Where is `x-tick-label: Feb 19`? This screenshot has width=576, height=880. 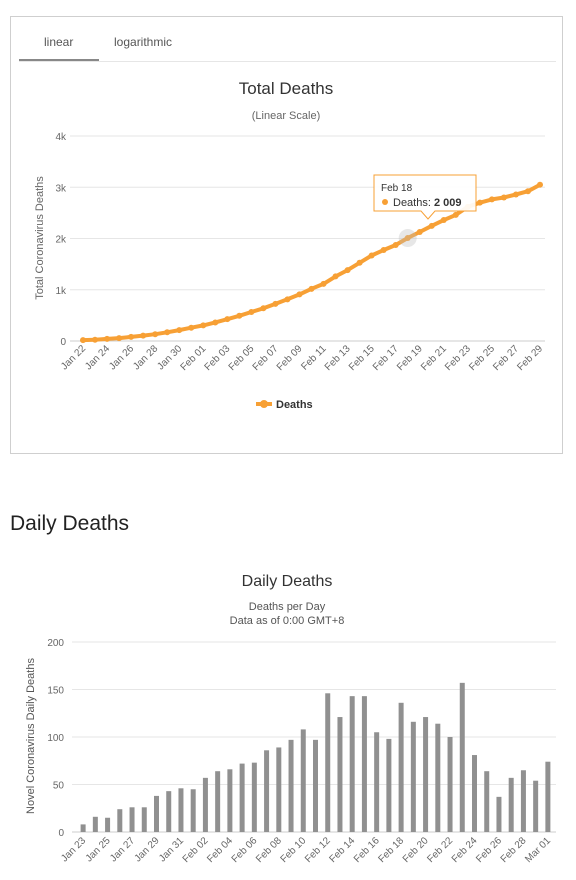
x-tick-label: Feb 19 is located at coordinates (410, 358).